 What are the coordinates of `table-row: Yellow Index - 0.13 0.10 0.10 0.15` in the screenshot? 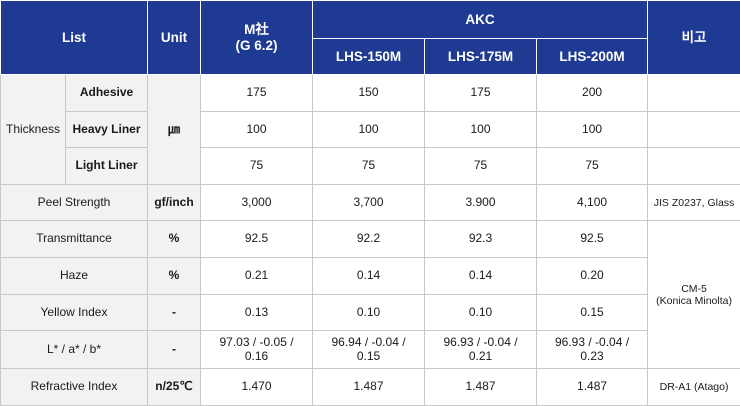 It's located at (370, 312).